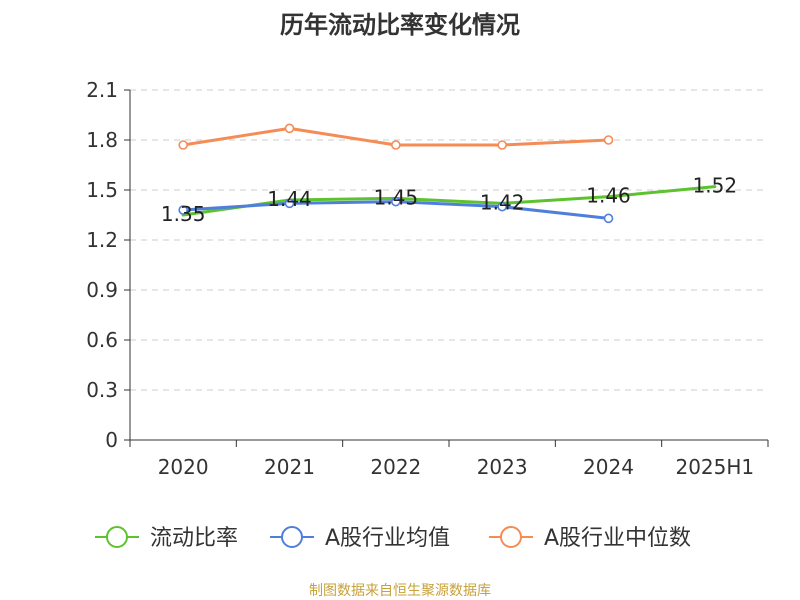 Image resolution: width=800 pixels, height=600 pixels. I want to click on legend-item-current-ratio: 流动比率, so click(166, 538).